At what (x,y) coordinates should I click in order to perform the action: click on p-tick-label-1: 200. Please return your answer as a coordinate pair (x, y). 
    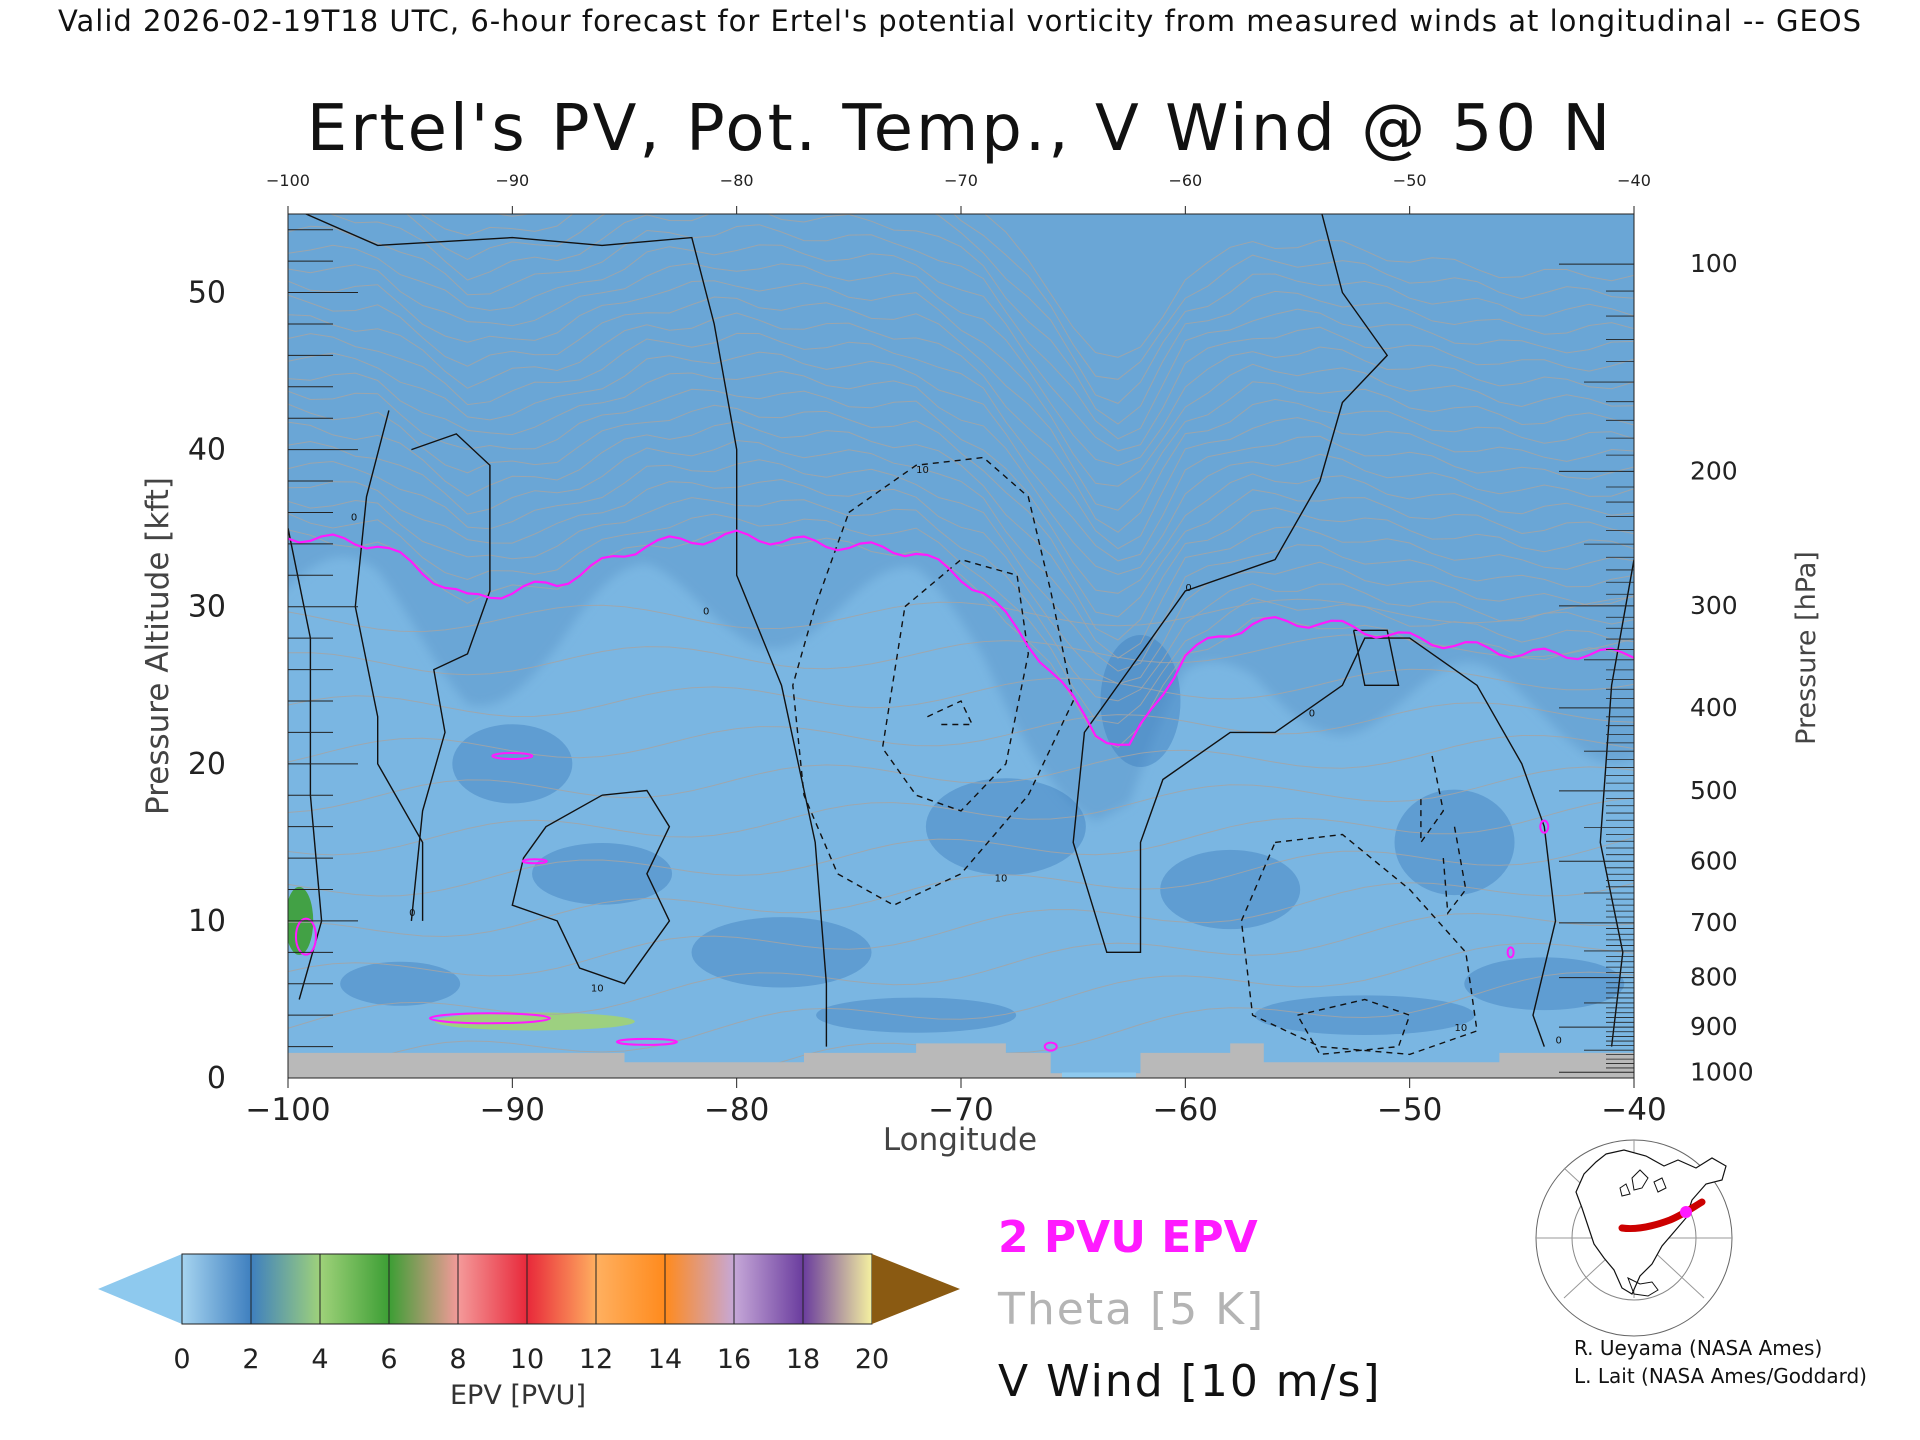
    Looking at the image, I should click on (1714, 470).